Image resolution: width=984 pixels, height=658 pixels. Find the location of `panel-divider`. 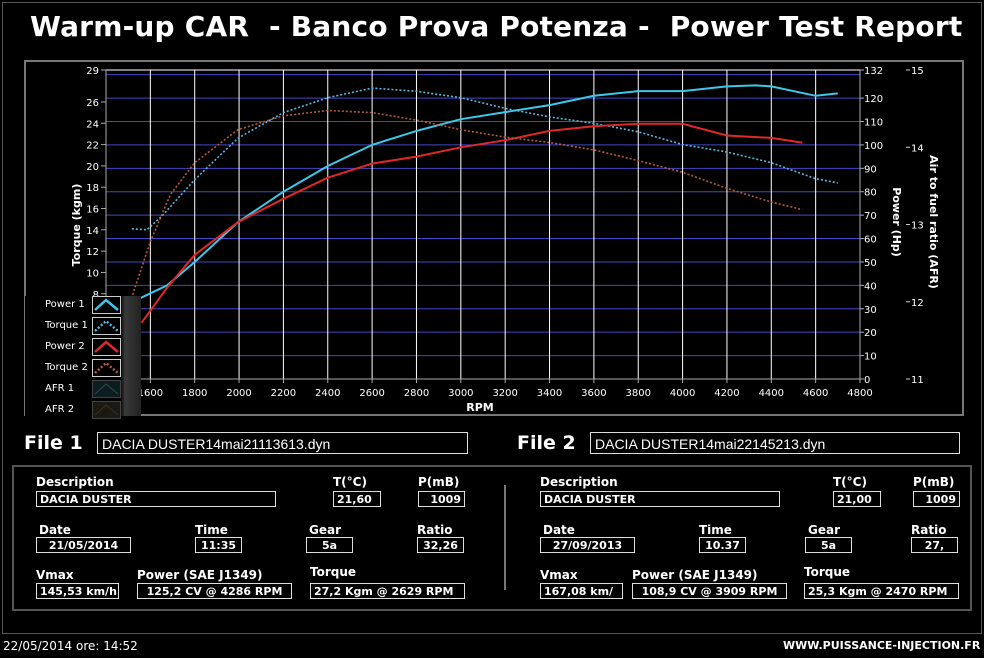

panel-divider is located at coordinates (505, 537).